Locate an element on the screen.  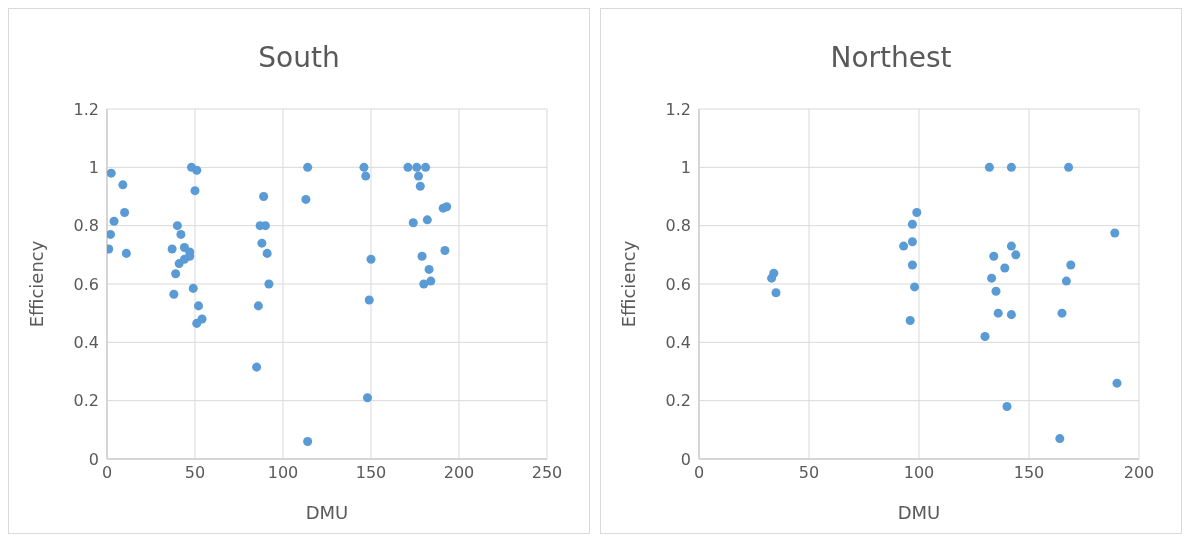
y-axis-title: Efficiency is located at coordinates (37, 284).